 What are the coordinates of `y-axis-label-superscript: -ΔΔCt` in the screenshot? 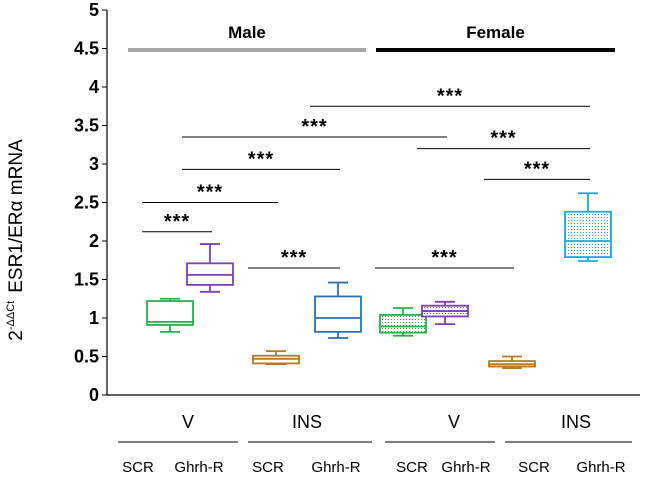 It's located at (11, 315).